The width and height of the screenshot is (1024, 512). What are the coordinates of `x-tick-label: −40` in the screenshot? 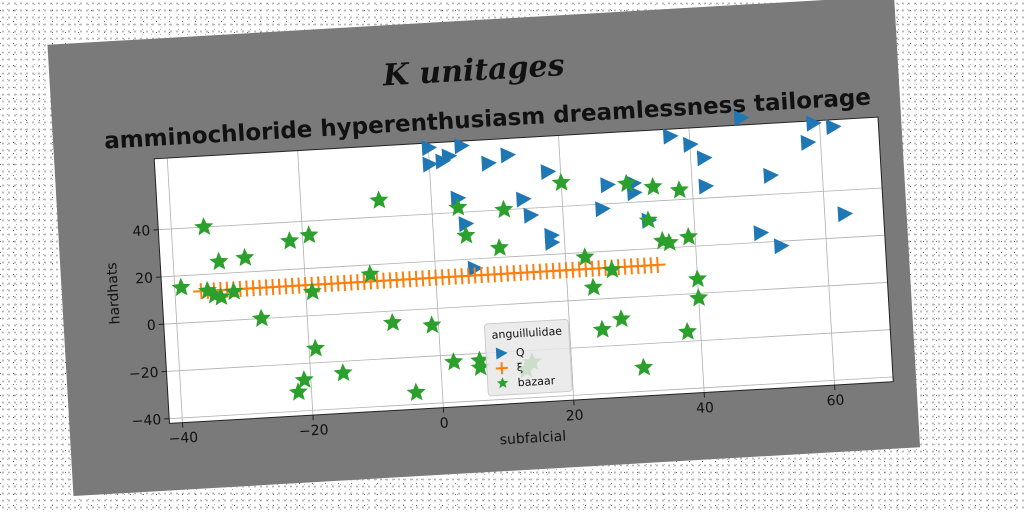 It's located at (183, 439).